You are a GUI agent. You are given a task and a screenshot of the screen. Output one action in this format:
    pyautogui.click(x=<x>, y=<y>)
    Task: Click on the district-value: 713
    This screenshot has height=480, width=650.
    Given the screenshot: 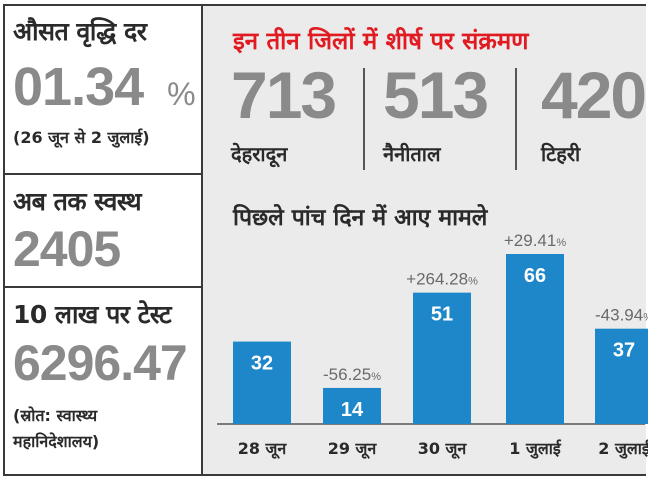 What is the action you would take?
    pyautogui.click(x=284, y=95)
    